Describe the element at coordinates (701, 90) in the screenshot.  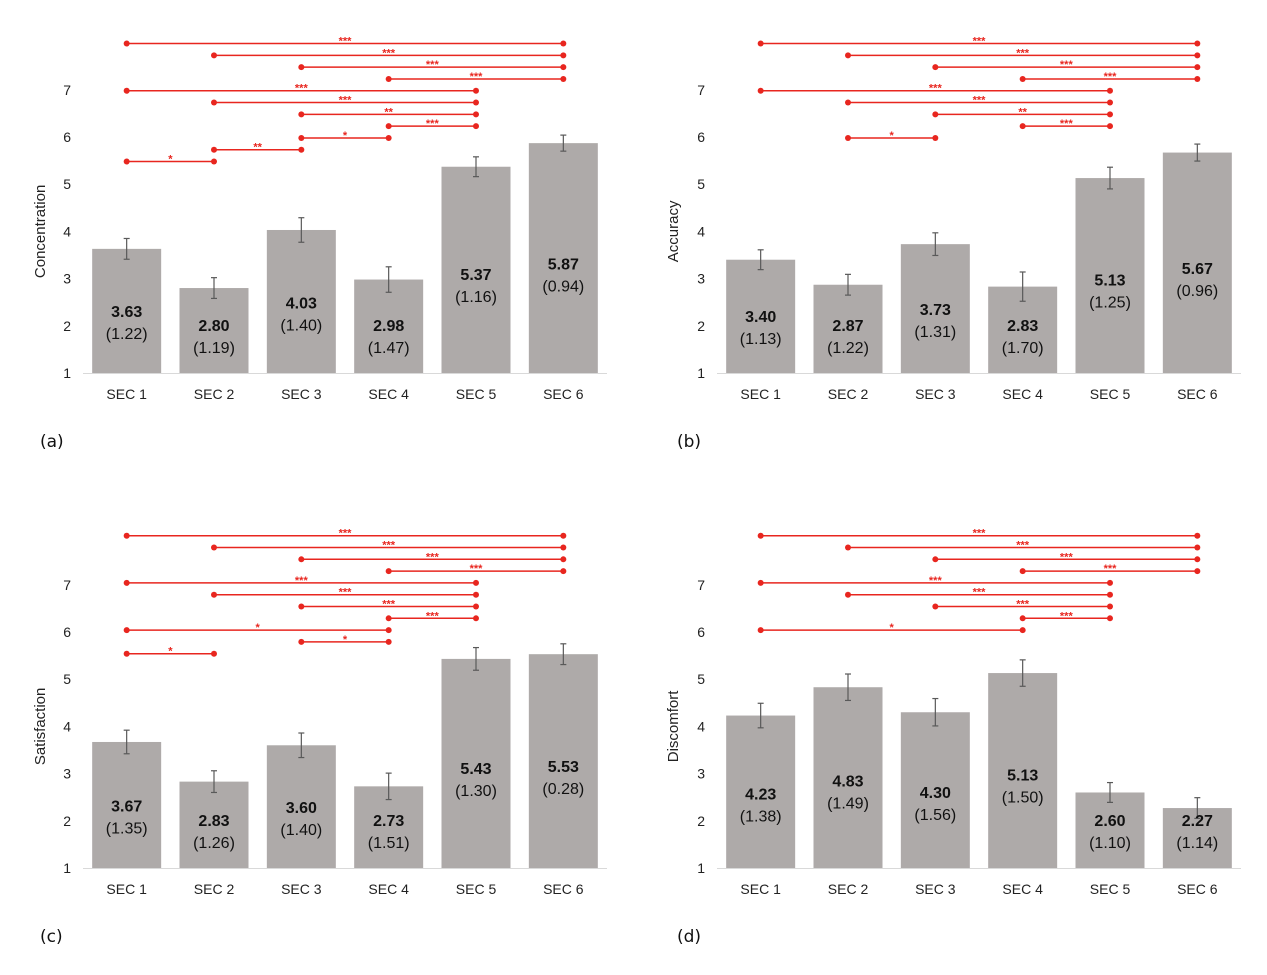
I see `y-tick-label: 7` at that location.